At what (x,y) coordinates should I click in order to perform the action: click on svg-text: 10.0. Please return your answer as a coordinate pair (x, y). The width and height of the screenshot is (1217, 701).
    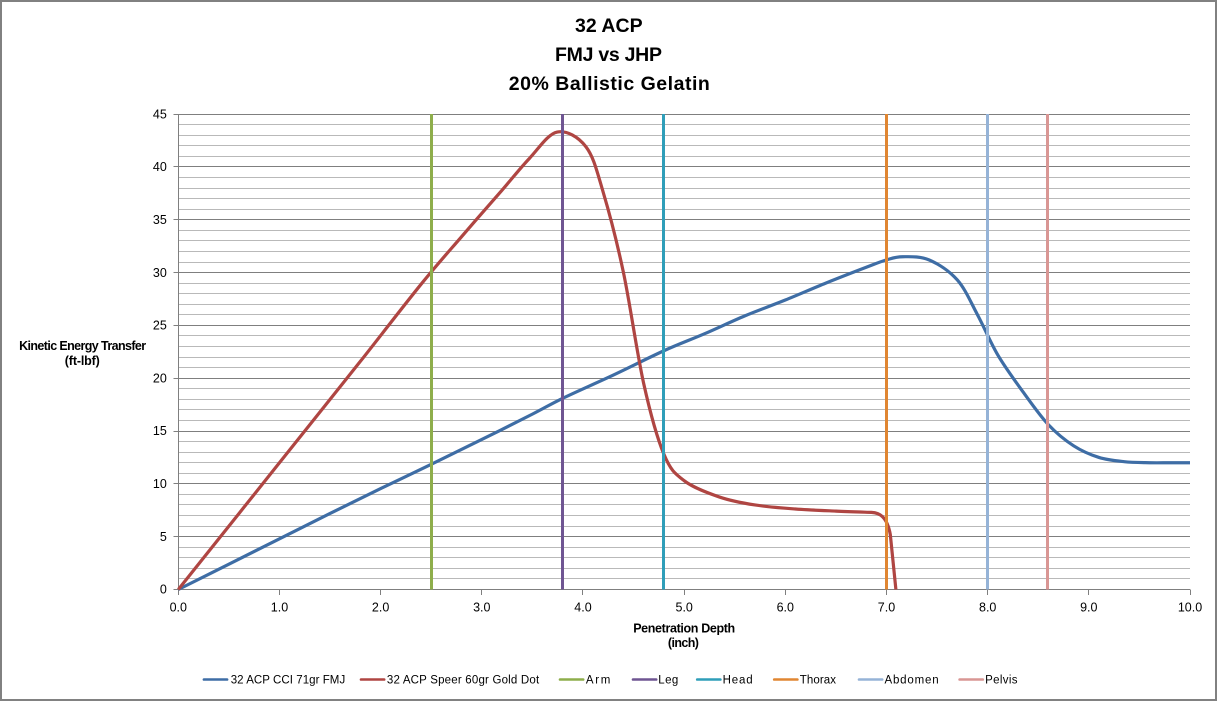
    Looking at the image, I should click on (1190, 608).